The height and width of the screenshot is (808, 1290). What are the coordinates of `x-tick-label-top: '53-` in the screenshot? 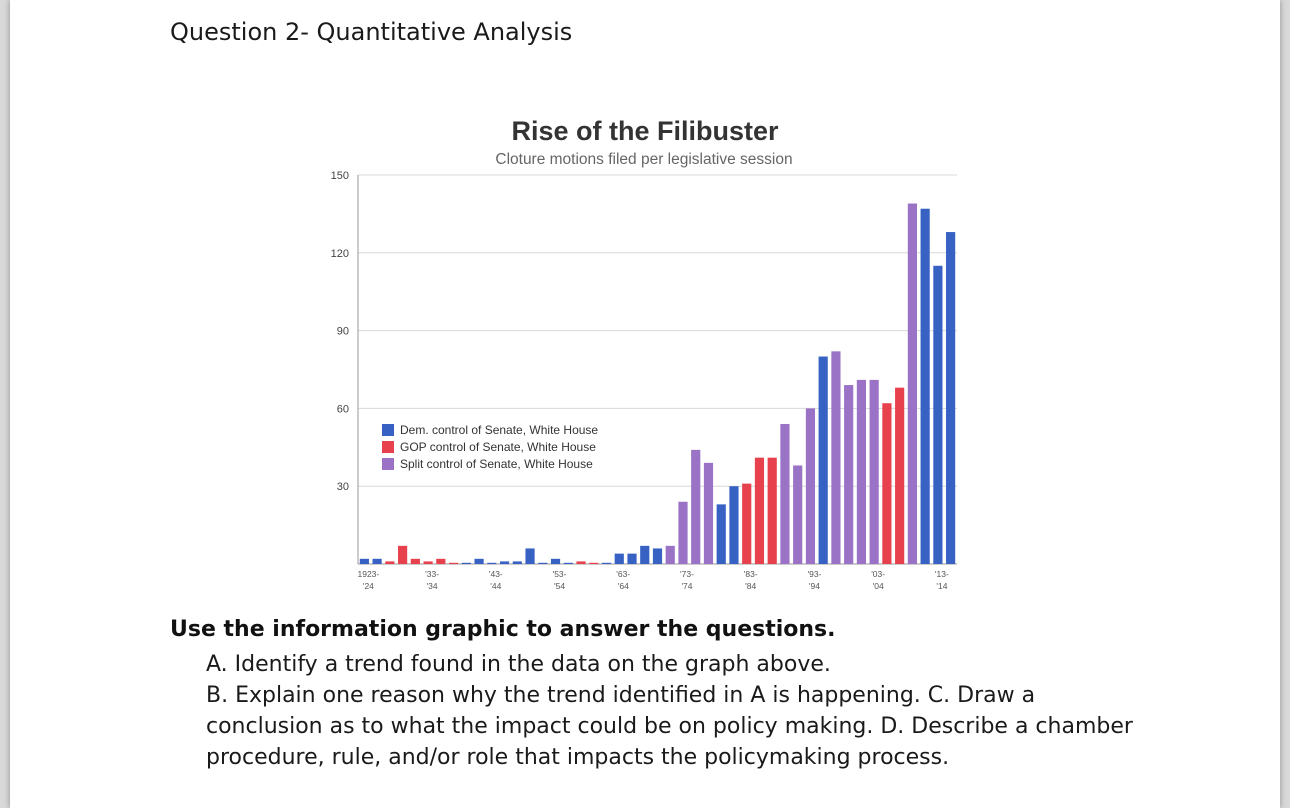 It's located at (560, 574).